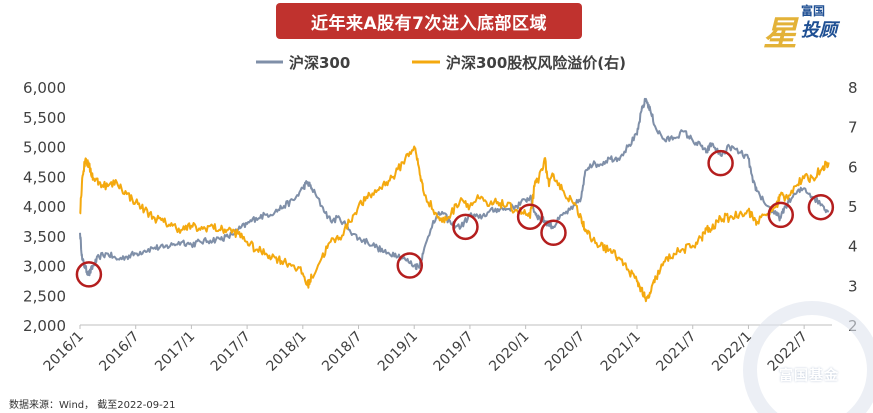 This screenshot has width=873, height=413. Describe the element at coordinates (853, 128) in the screenshot. I see `y-right-tick-label: 7` at that location.